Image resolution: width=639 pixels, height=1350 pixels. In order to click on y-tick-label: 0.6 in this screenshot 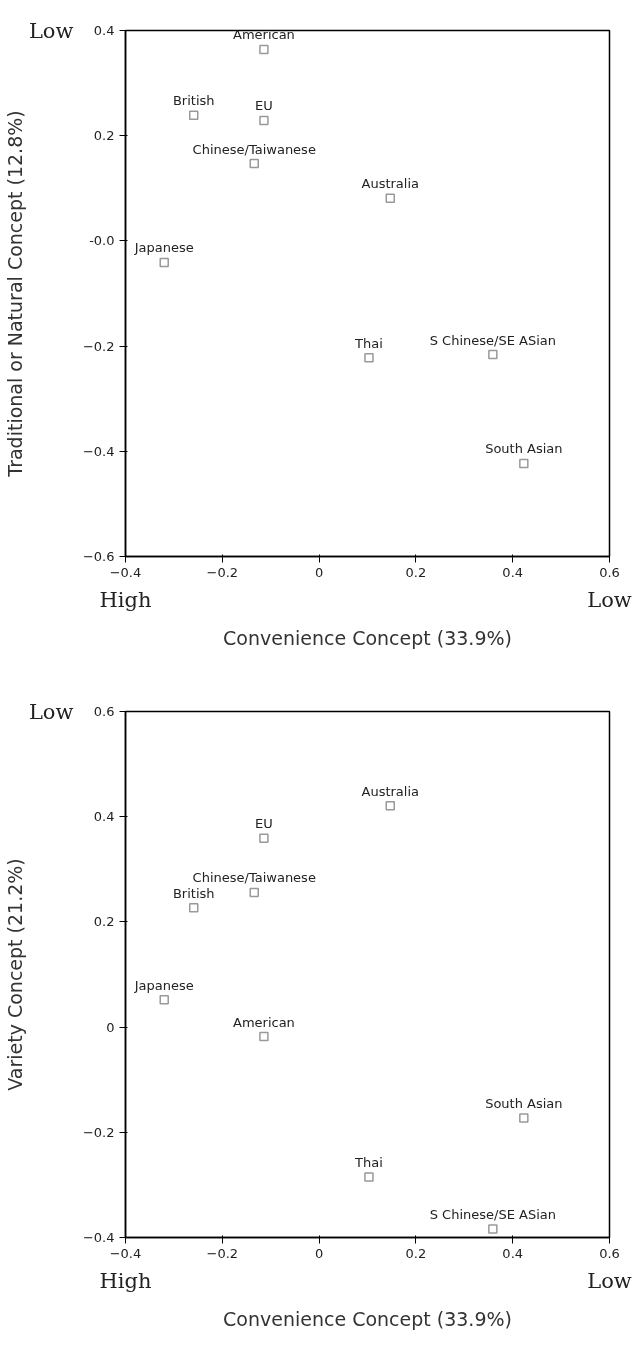, I will do `click(104, 711)`.